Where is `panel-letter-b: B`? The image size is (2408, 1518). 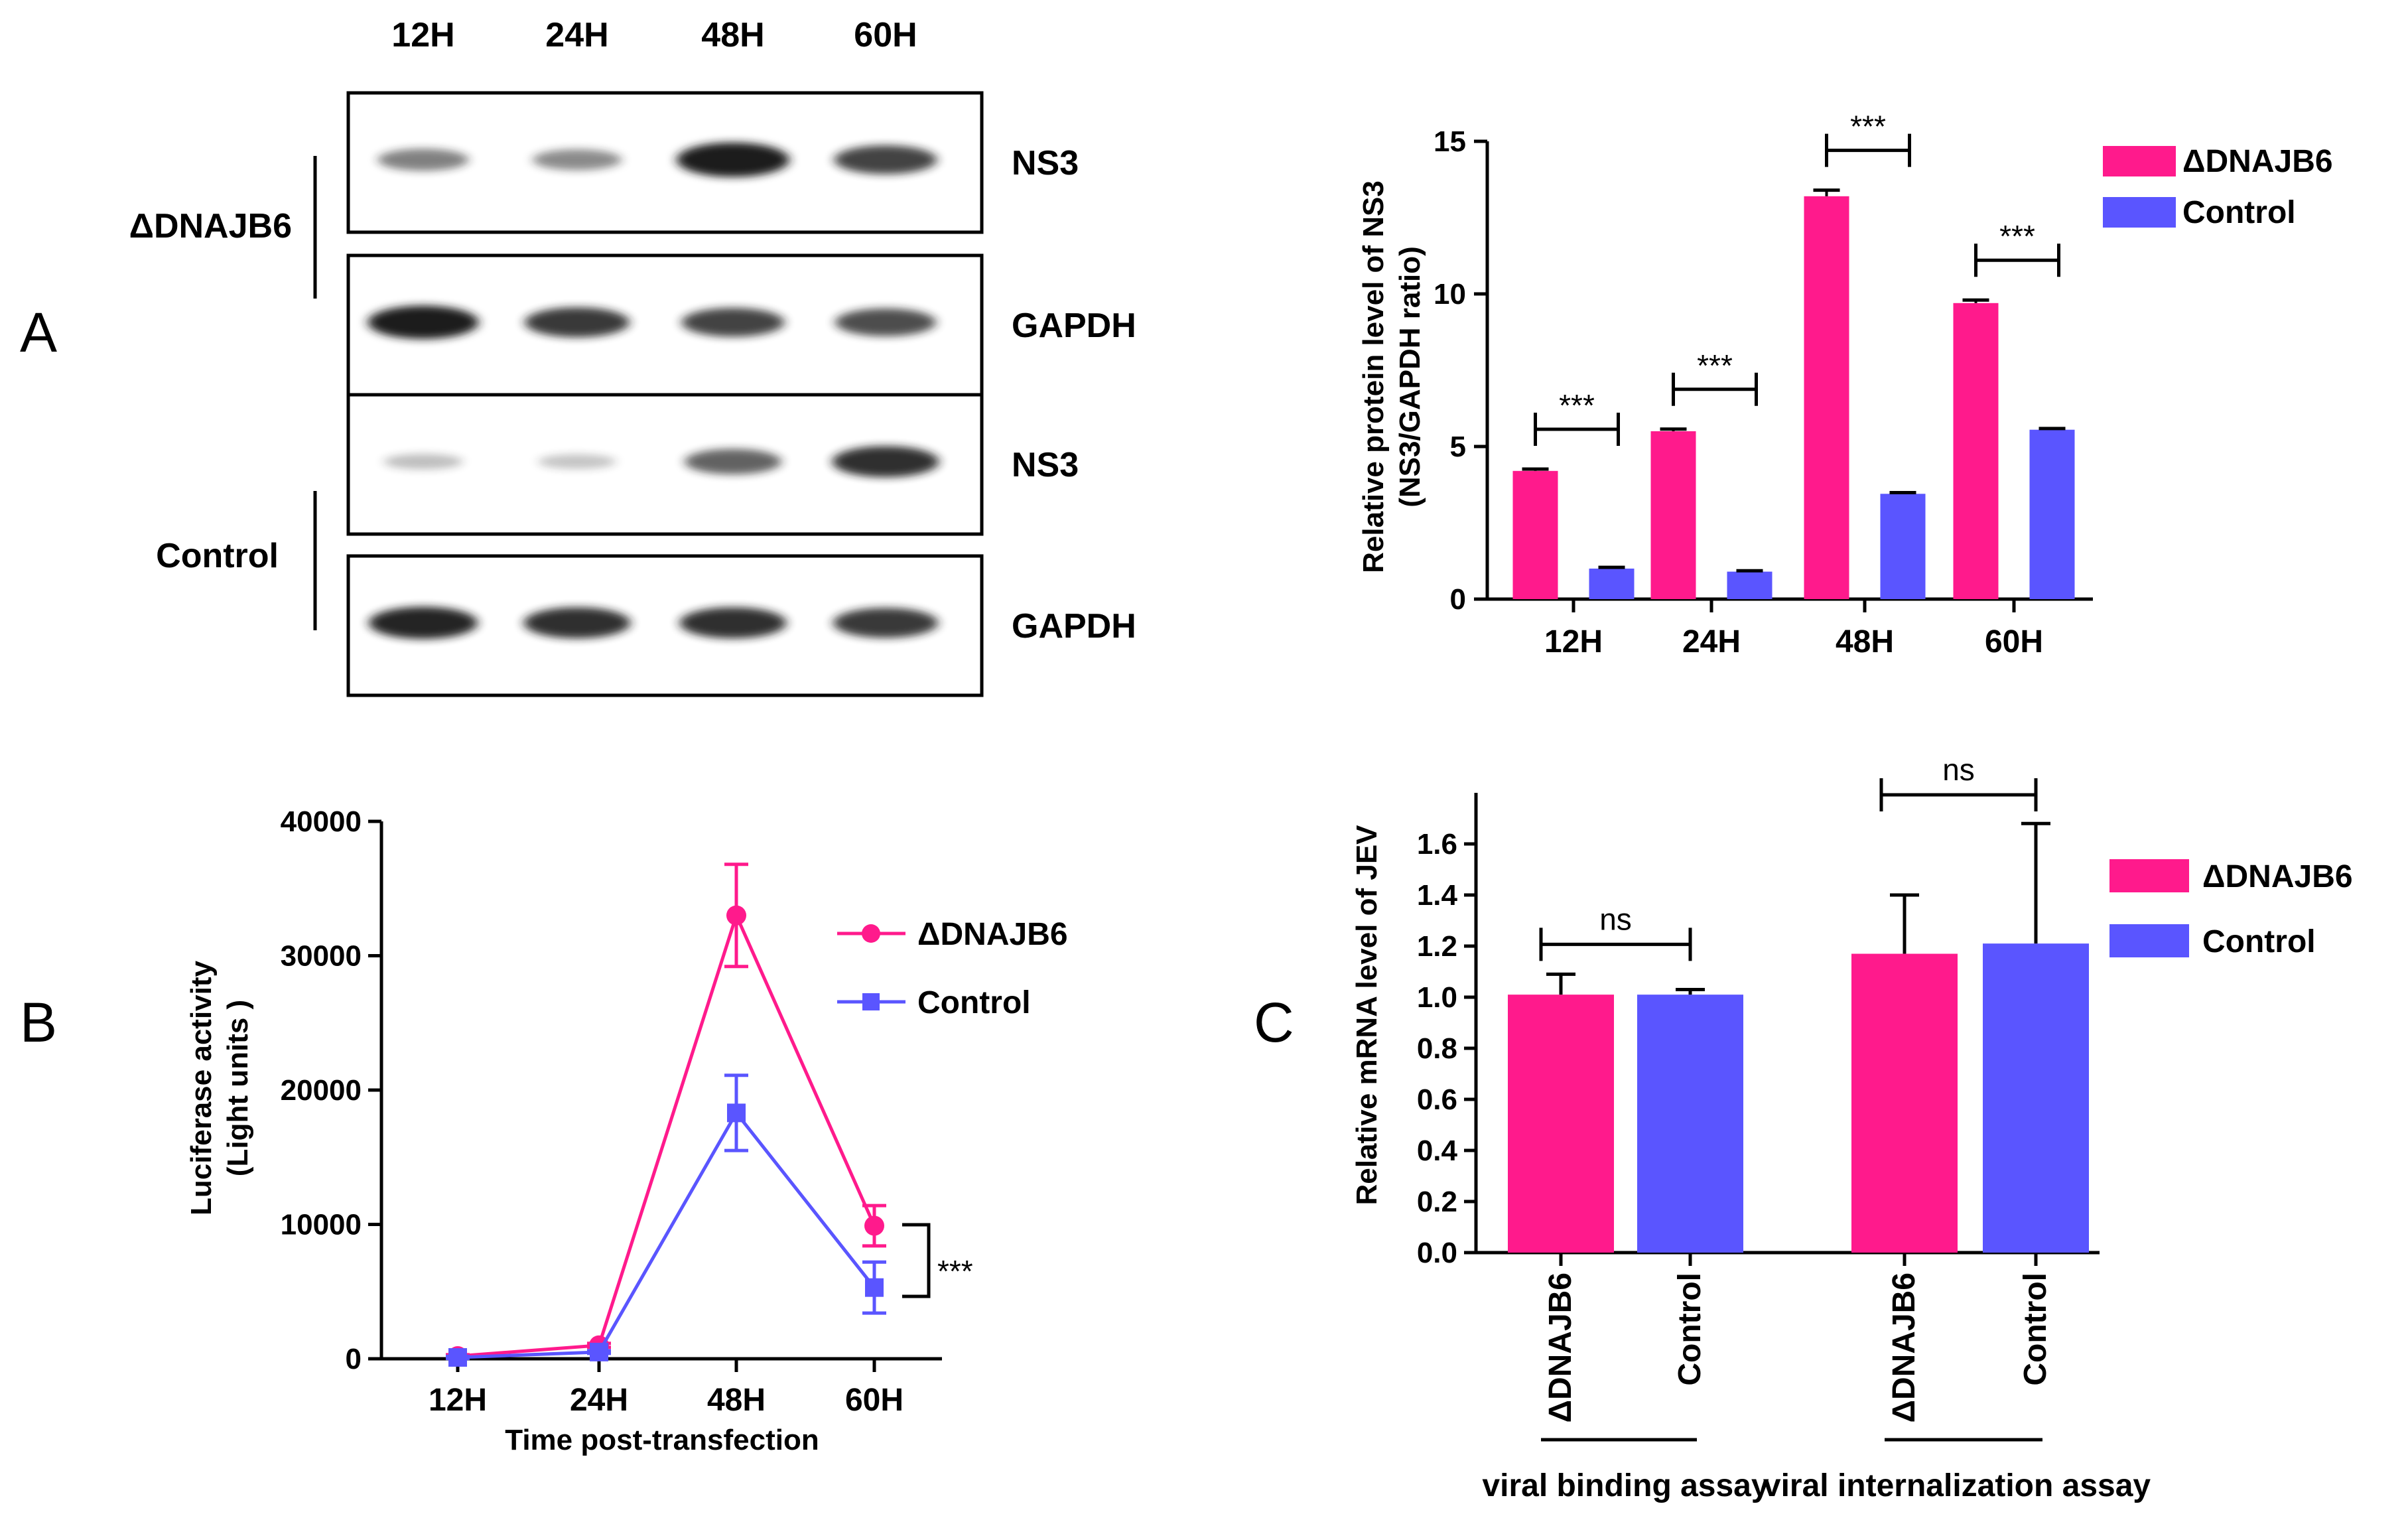 panel-letter-b: B is located at coordinates (38, 1022).